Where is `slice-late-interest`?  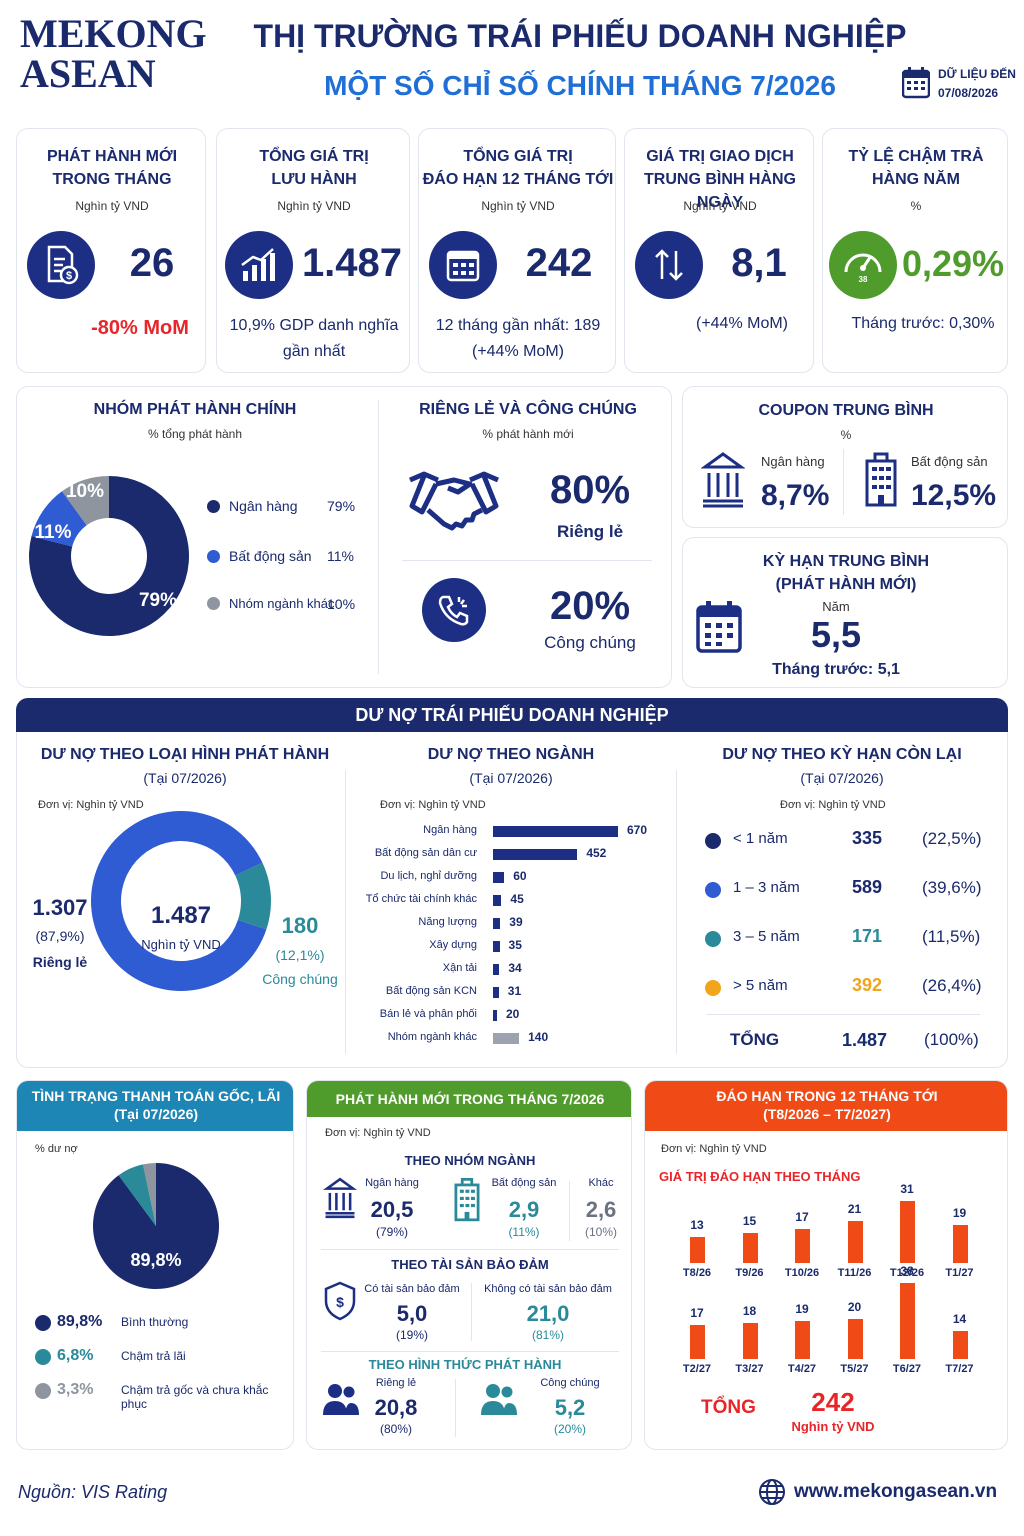
slice-late-interest is located at coordinates (137, 1195).